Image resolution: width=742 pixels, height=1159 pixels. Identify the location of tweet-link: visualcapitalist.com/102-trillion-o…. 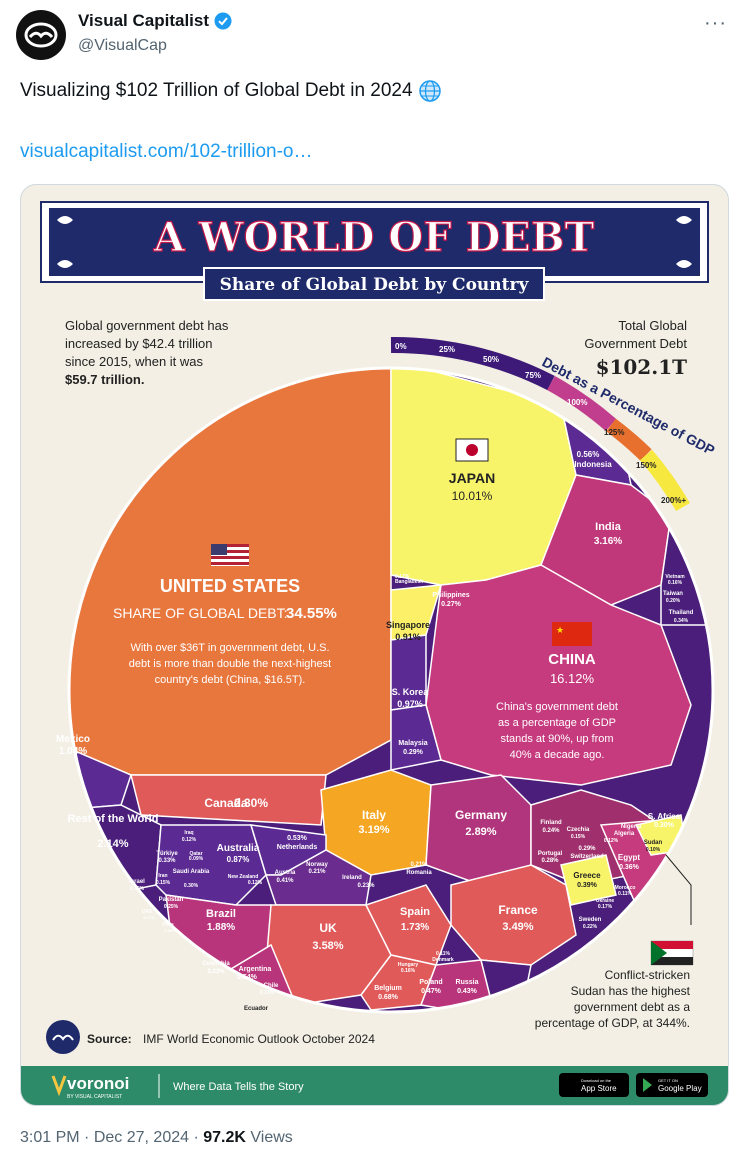
(166, 151).